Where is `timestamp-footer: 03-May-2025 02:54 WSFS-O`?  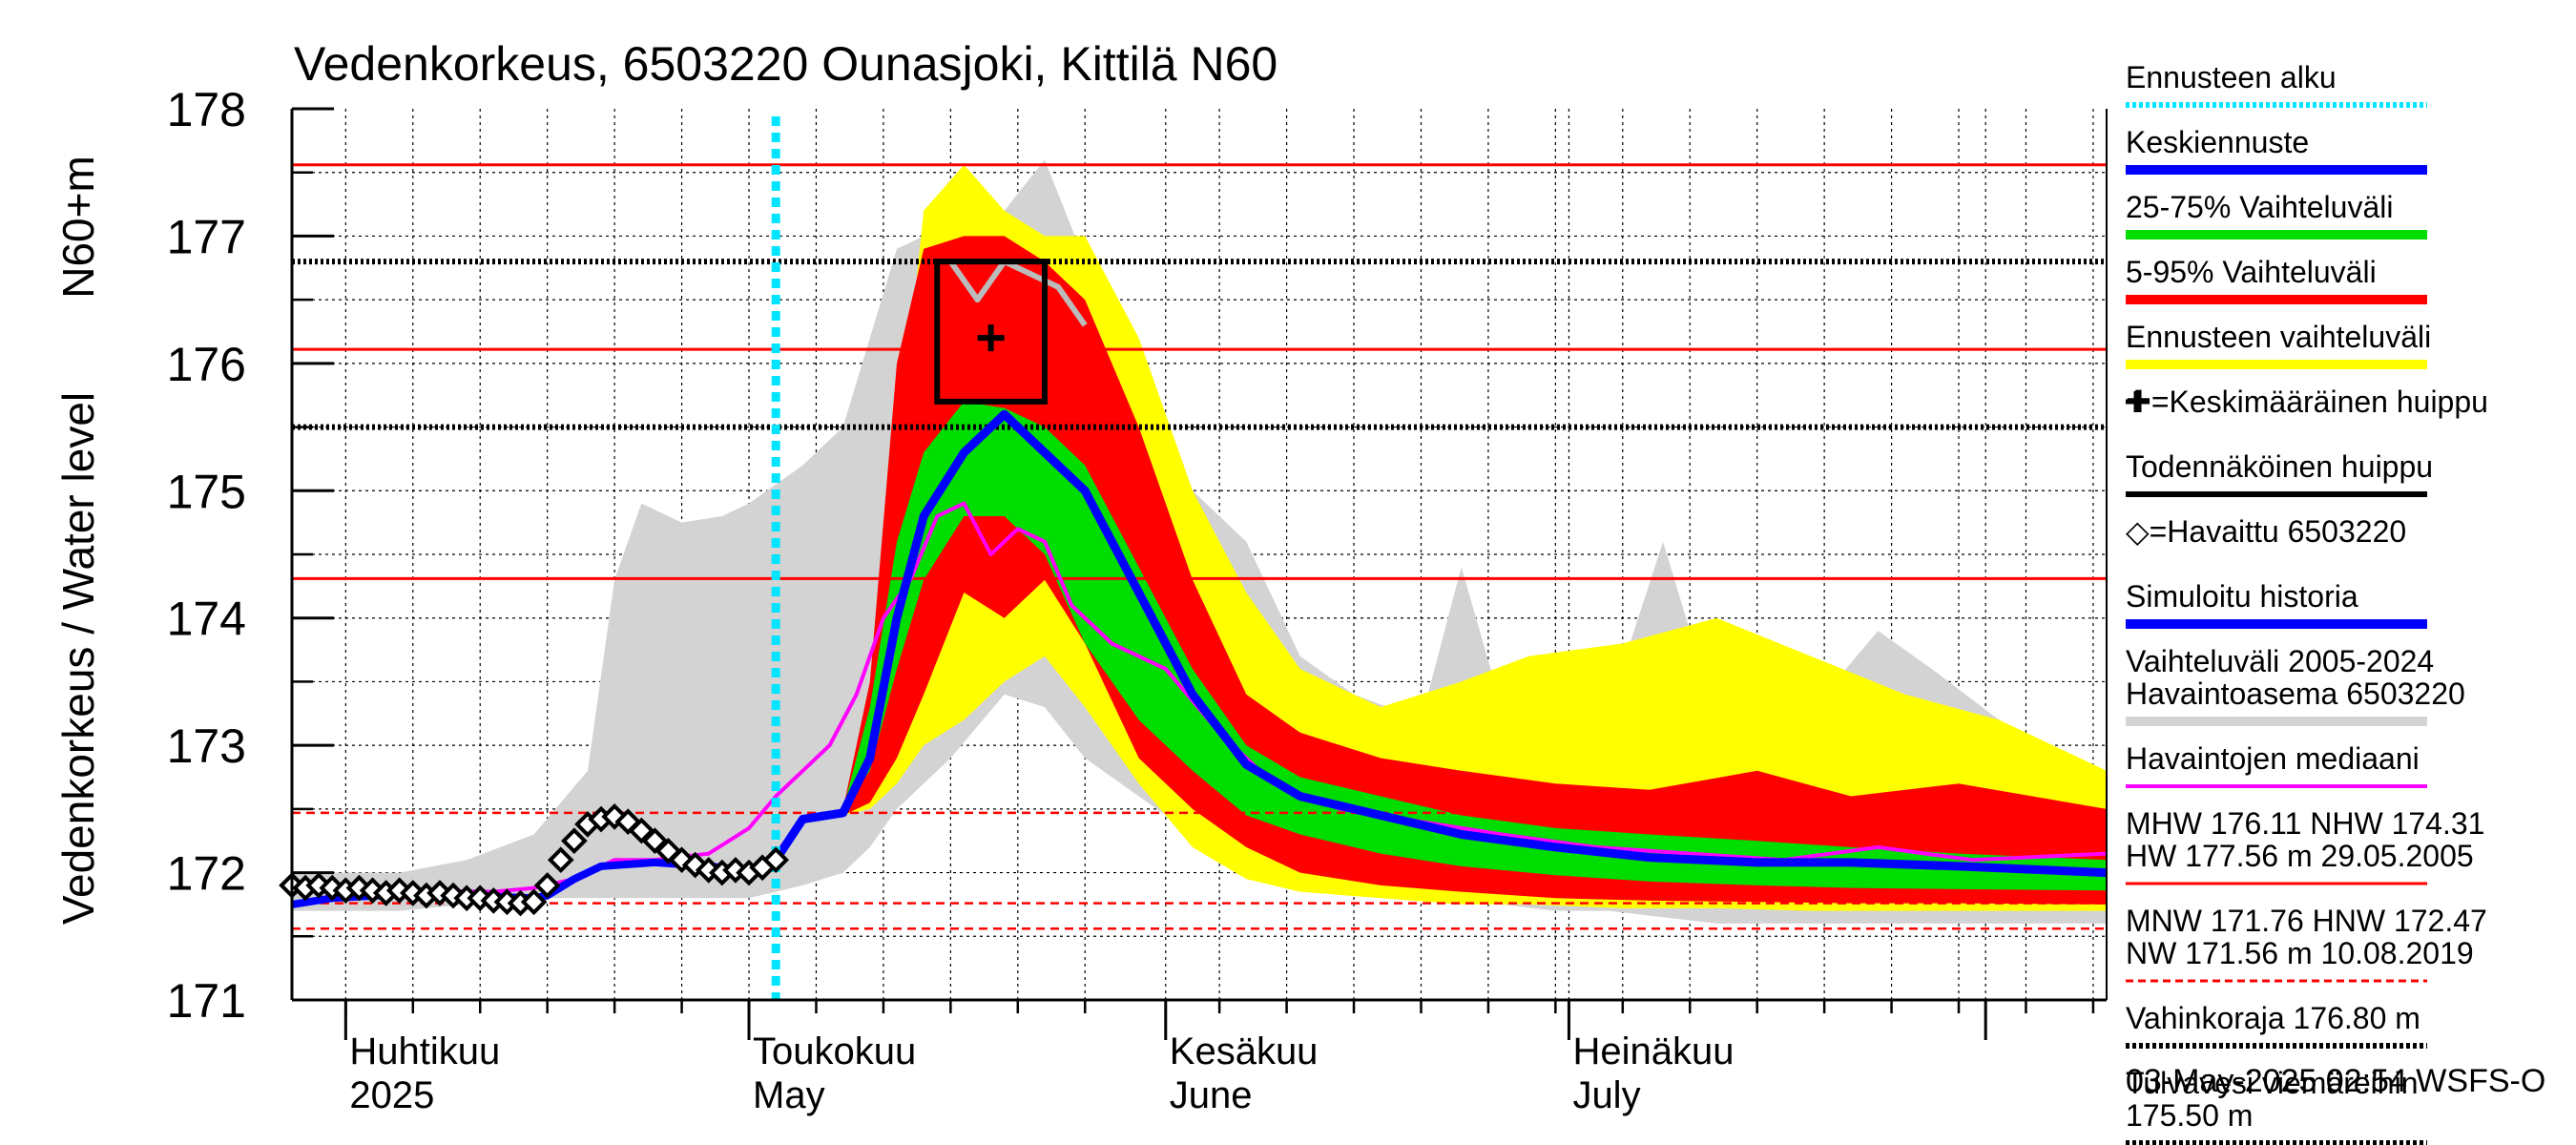
timestamp-footer: 03-May-2025 02:54 WSFS-O is located at coordinates (2335, 1081).